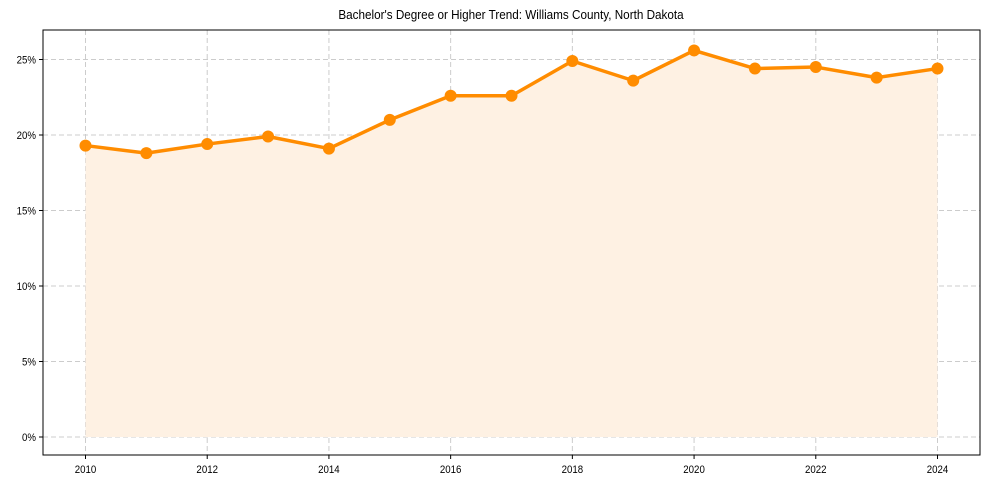  I want to click on x-tick-label: 2018, so click(573, 471).